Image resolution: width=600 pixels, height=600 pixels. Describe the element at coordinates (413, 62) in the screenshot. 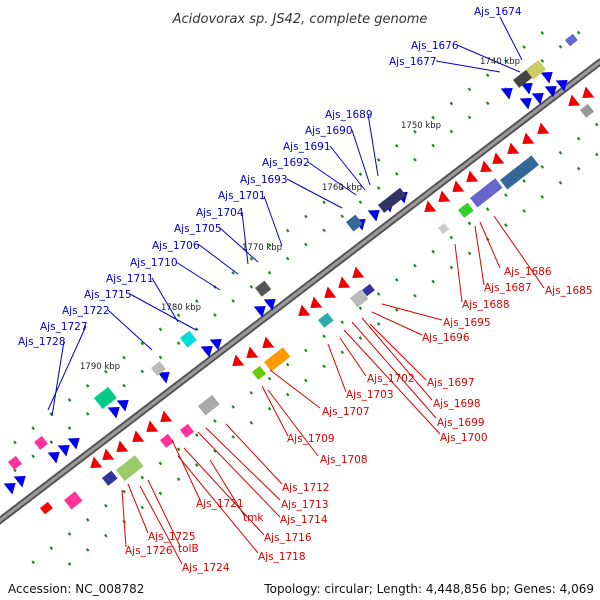

I see `gene-label: Ajs_1677` at that location.